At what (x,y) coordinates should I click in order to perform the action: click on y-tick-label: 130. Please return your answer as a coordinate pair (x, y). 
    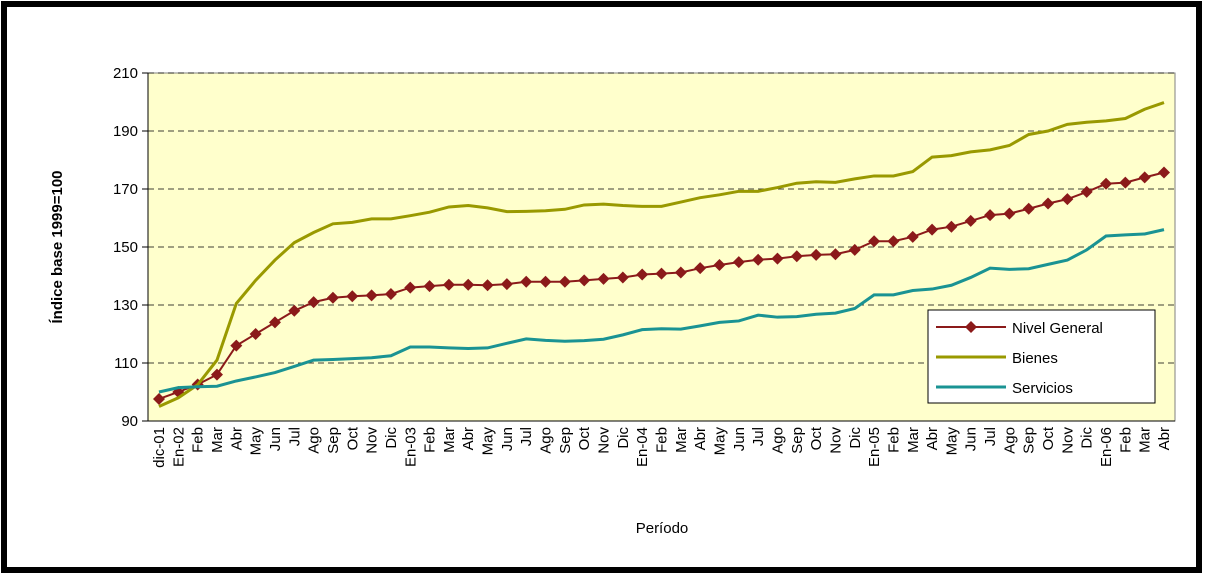
    Looking at the image, I should click on (125, 305).